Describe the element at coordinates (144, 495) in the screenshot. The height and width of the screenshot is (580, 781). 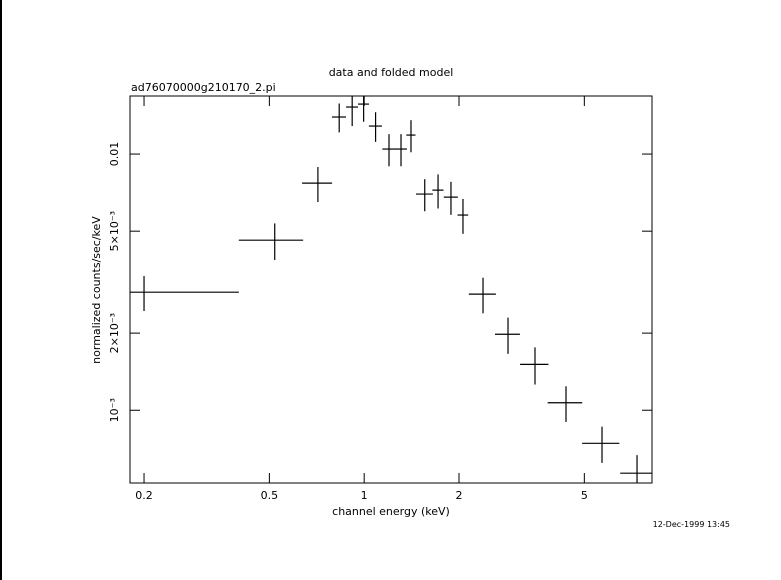
I see `x-tick-label: 0.2` at that location.